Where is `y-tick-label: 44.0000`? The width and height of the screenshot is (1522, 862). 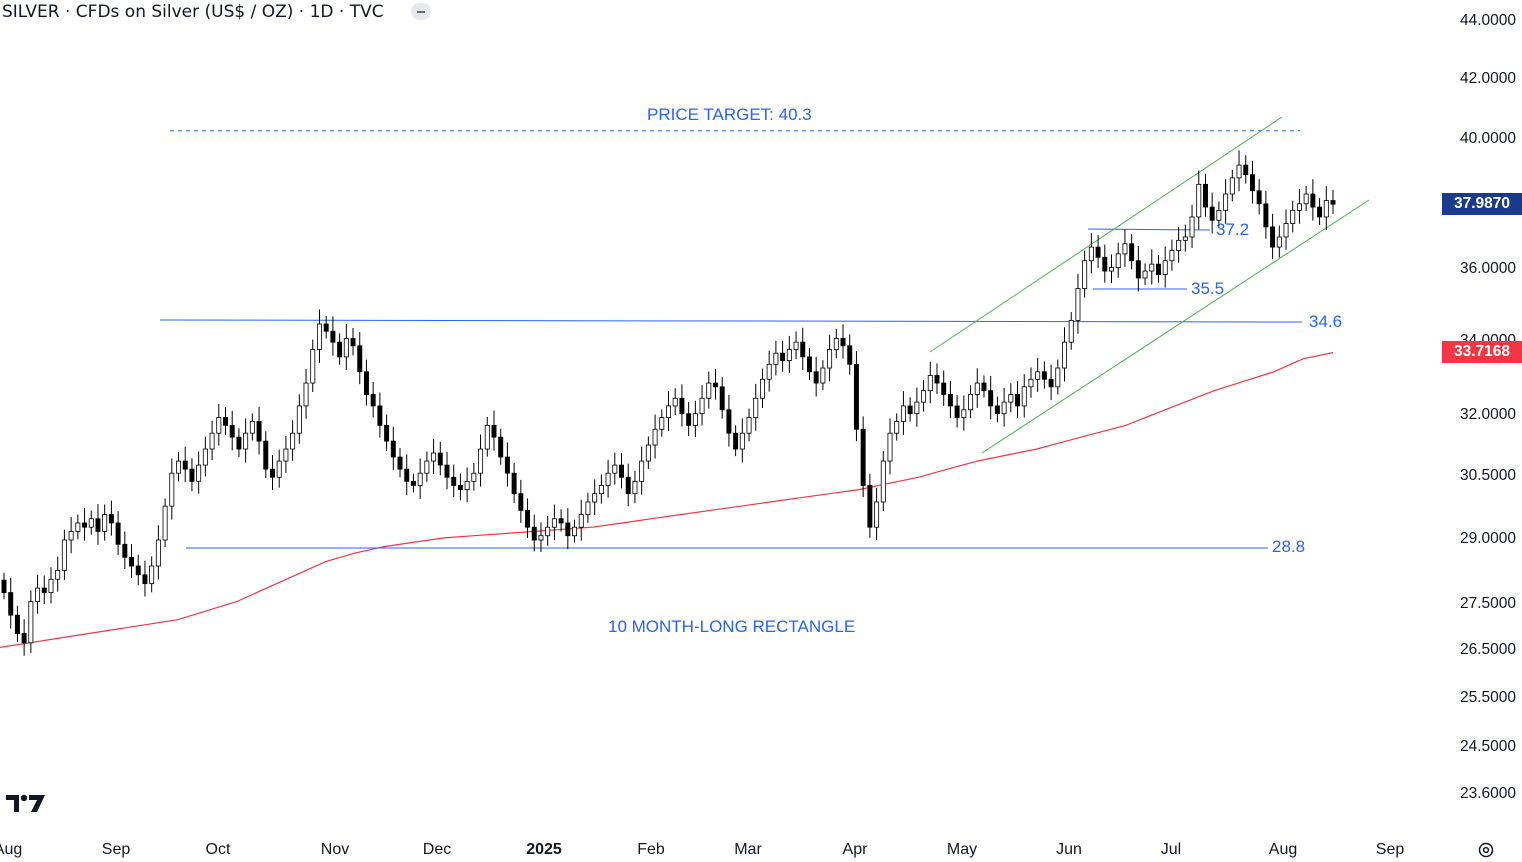
y-tick-label: 44.0000 is located at coordinates (1487, 20).